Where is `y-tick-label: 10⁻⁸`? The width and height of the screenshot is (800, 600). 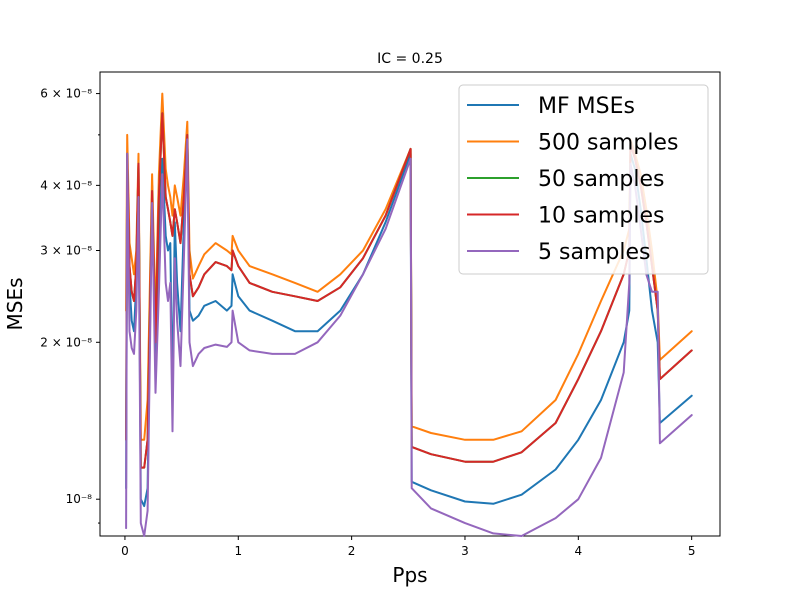
y-tick-label: 10⁻⁸ is located at coordinates (79, 499).